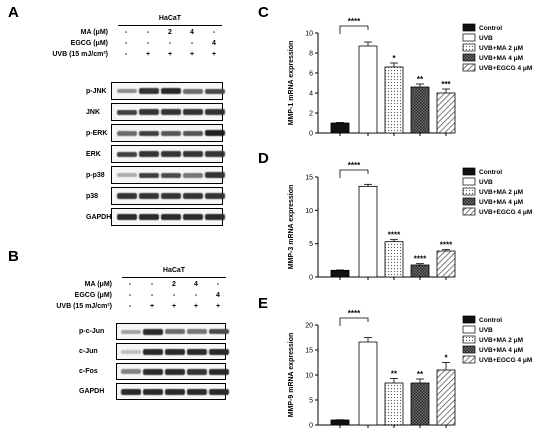 The height and width of the screenshot is (440, 550). What do you see at coordinates (311, 74) in the screenshot?
I see `y-tick-label: 6` at bounding box center [311, 74].